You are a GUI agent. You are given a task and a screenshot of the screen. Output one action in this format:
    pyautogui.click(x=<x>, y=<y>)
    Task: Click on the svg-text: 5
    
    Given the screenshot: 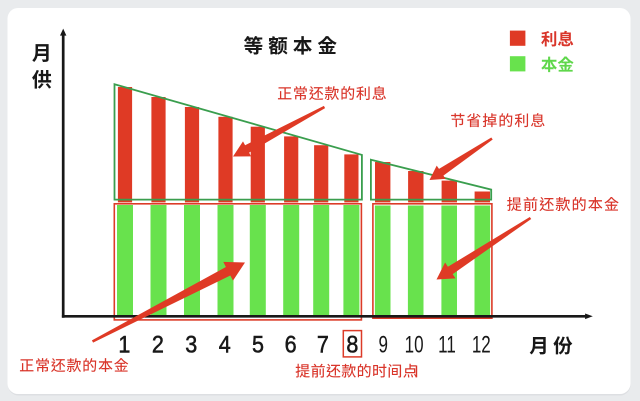 What is the action you would take?
    pyautogui.click(x=258, y=344)
    